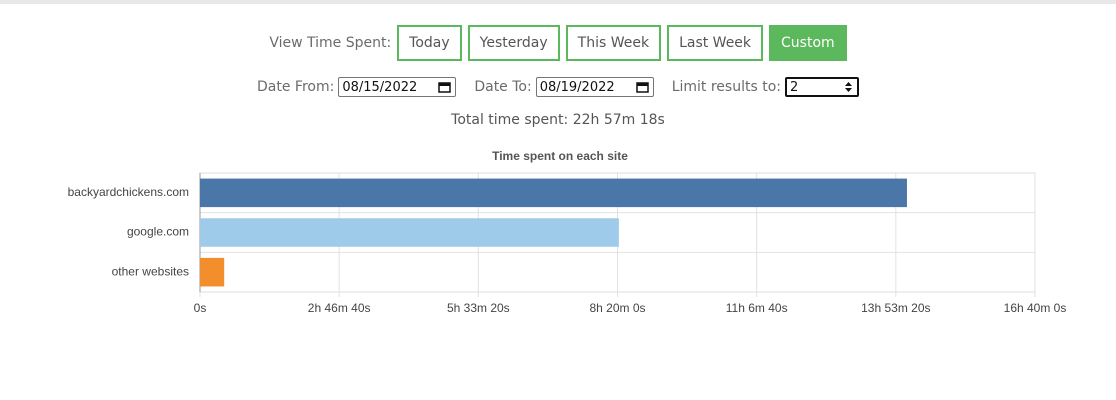  Describe the element at coordinates (577, 87) in the screenshot. I see `date-to-value: 08/19/2022` at that location.